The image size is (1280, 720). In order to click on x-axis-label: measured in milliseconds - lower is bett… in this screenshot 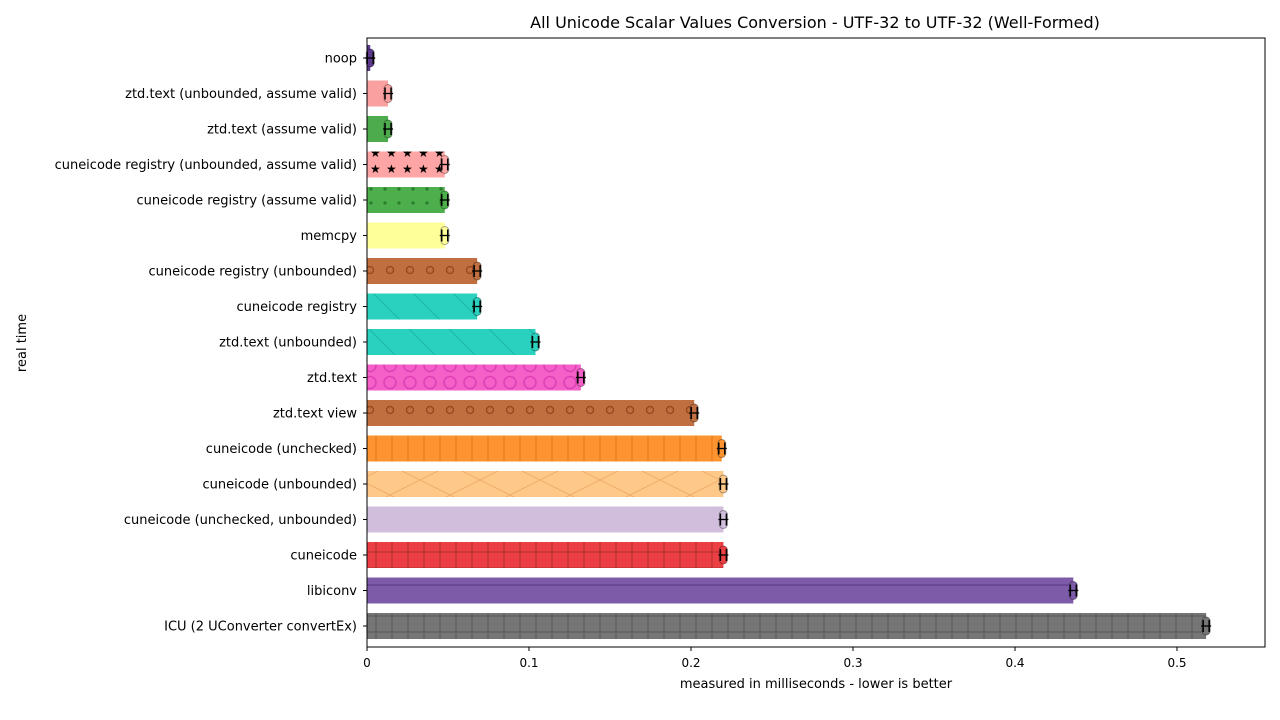, I will do `click(816, 684)`.